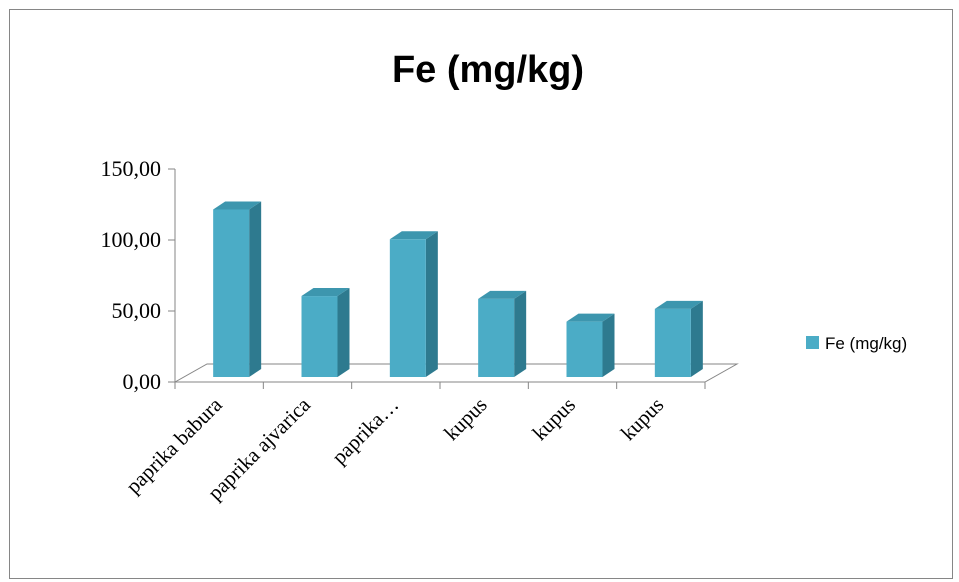 This screenshot has width=959, height=582. What do you see at coordinates (812, 342) in the screenshot?
I see `legend-swatch` at bounding box center [812, 342].